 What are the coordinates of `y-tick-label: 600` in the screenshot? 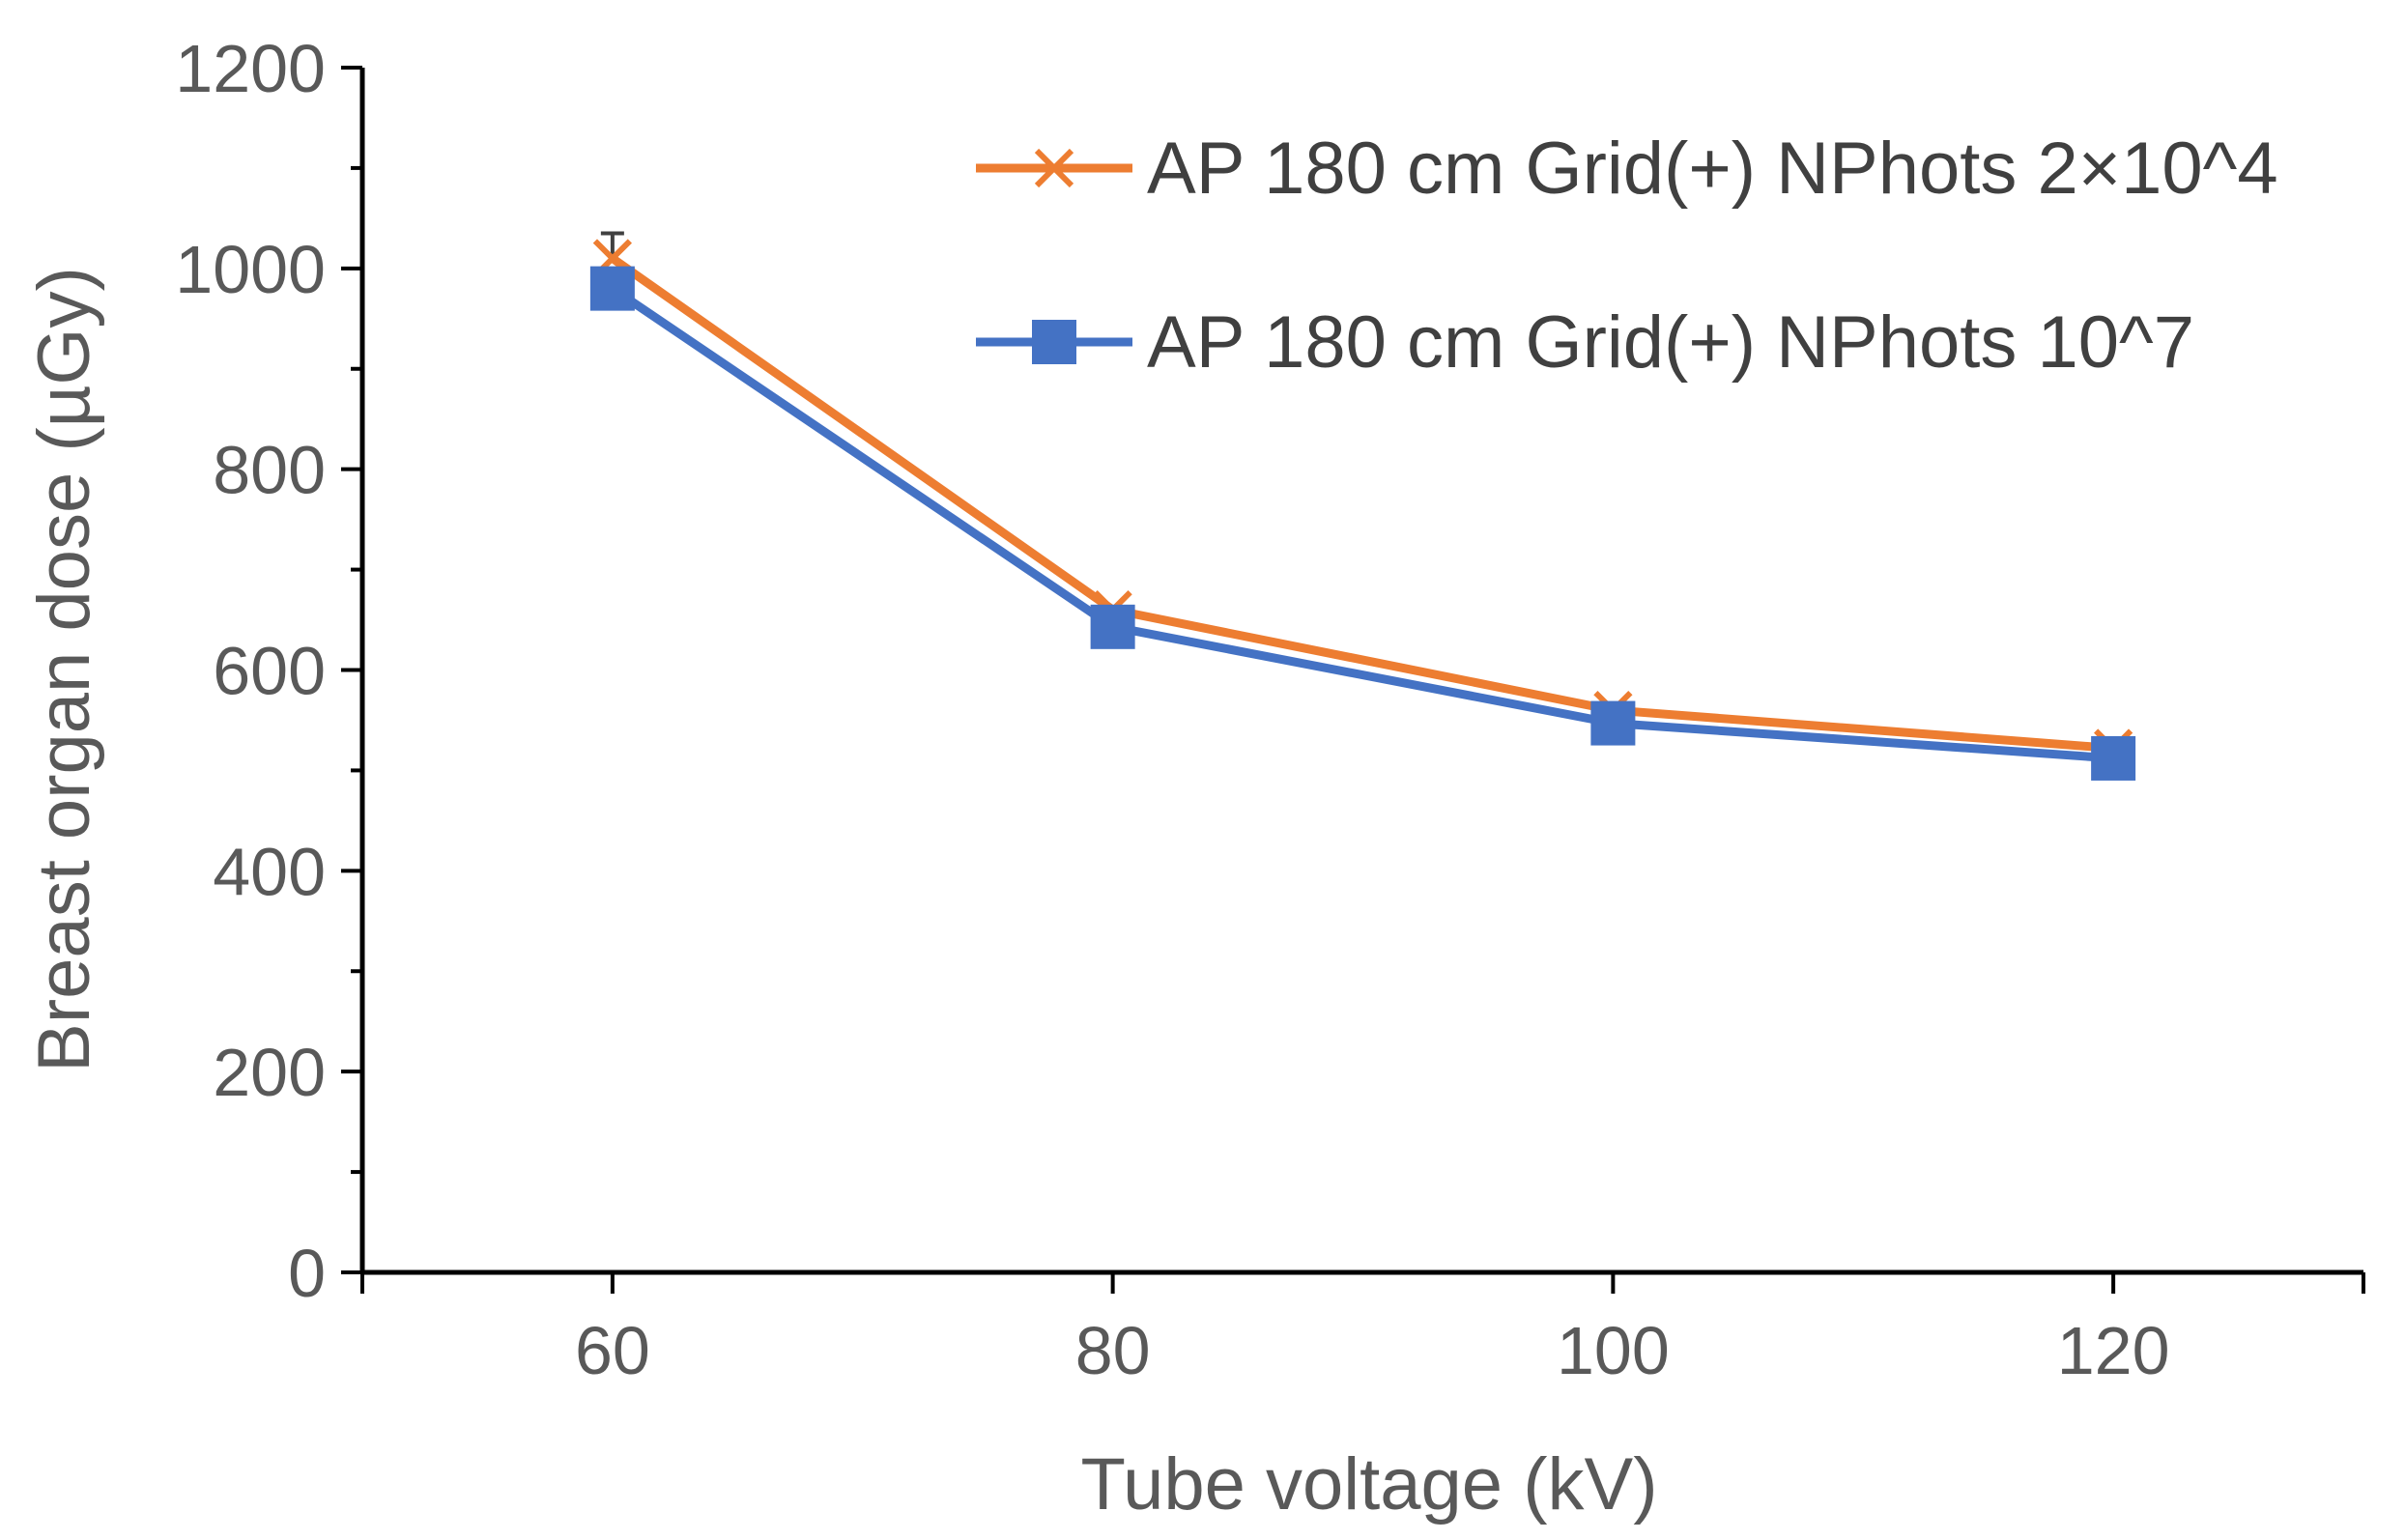 It's located at (269, 671).